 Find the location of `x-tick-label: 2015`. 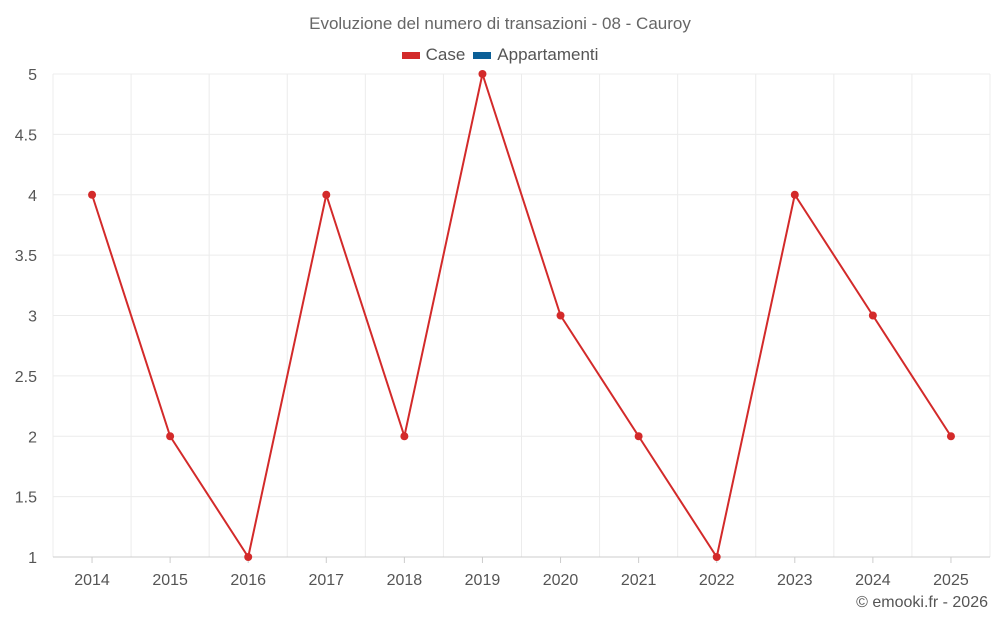

x-tick-label: 2015 is located at coordinates (170, 580).